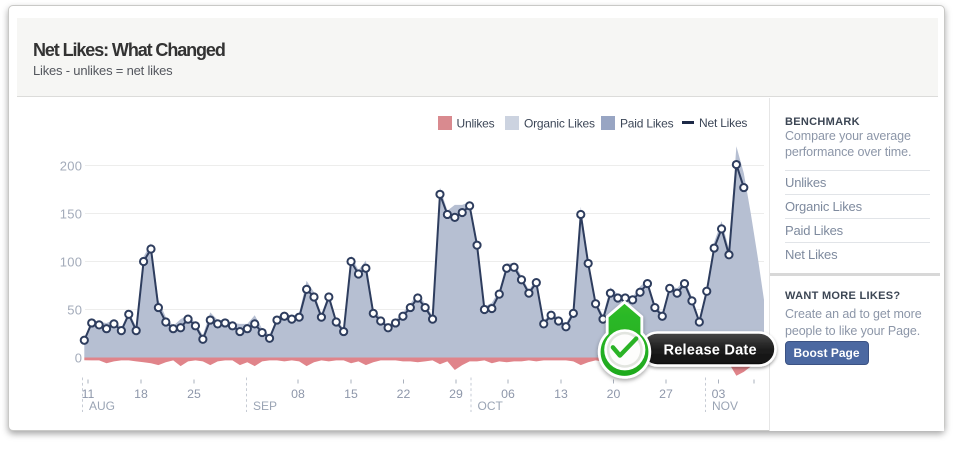 Image resolution: width=954 pixels, height=455 pixels. Describe the element at coordinates (298, 394) in the screenshot. I see `svg-text: 08` at that location.